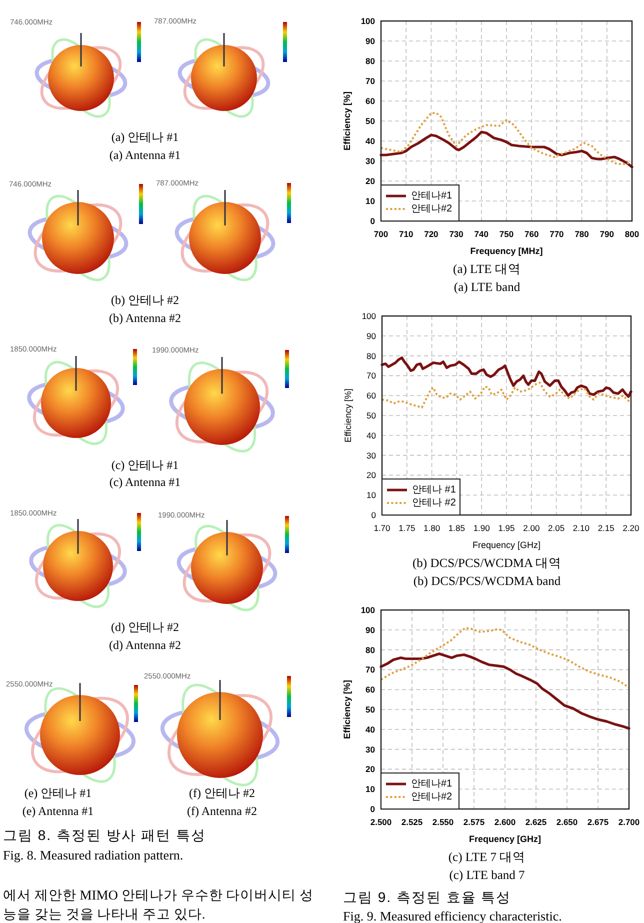  What do you see at coordinates (104, 835) in the screenshot?
I see `text: 그림 8. 측정된 방사 패턴 특성` at bounding box center [104, 835].